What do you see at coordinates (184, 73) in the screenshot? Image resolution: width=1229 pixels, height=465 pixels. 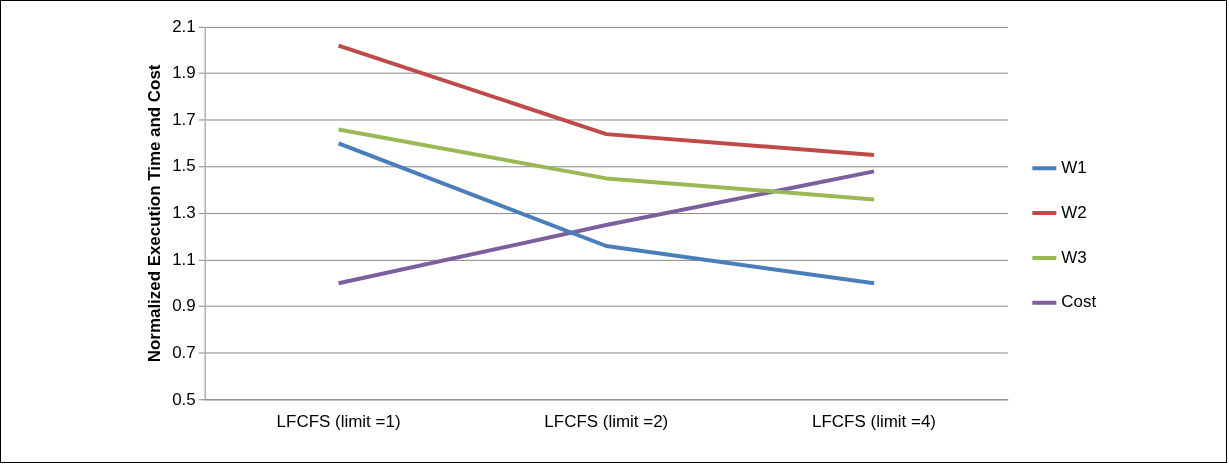 I see `y-tick-label: 1.9` at bounding box center [184, 73].